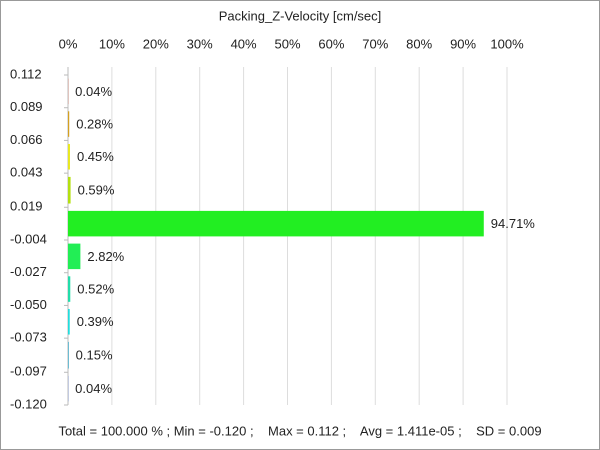 The width and height of the screenshot is (600, 450). I want to click on x-tick-label: 80%, so click(419, 43).